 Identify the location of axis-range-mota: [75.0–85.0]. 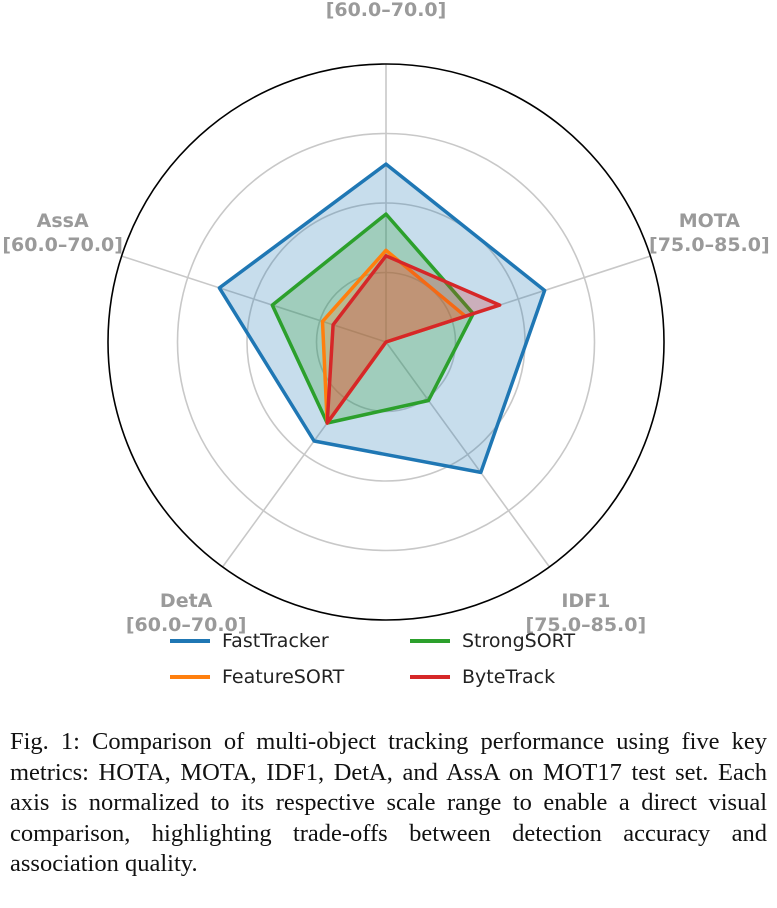
(709, 245).